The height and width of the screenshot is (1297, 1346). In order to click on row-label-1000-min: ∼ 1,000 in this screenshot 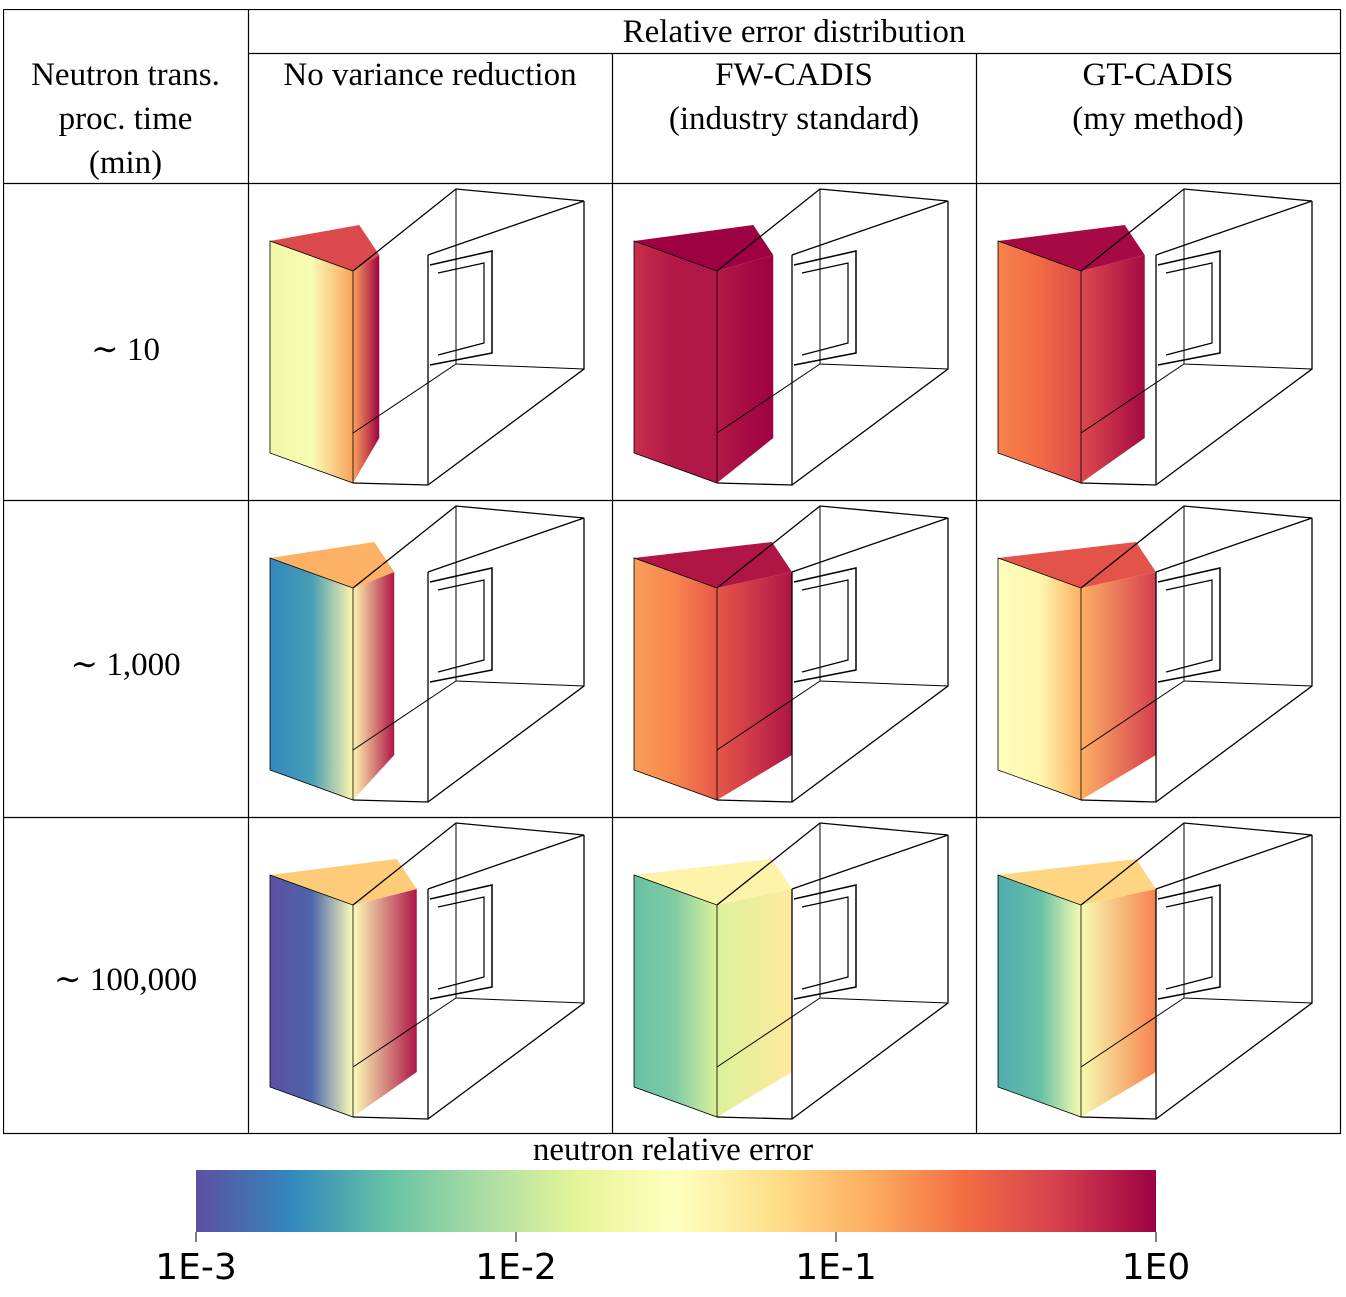, I will do `click(125, 665)`.